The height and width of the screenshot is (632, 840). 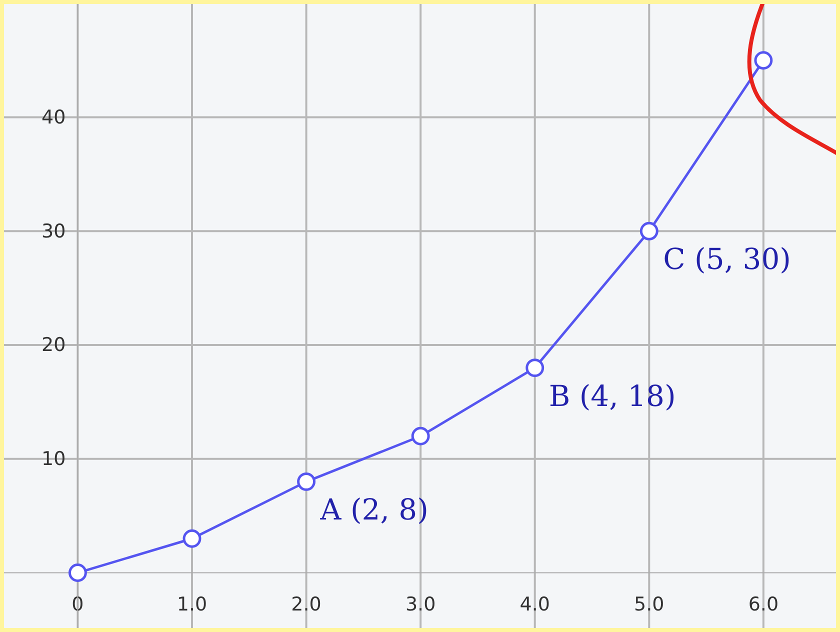 What do you see at coordinates (535, 604) in the screenshot?
I see `x-tick-label: 4.0` at bounding box center [535, 604].